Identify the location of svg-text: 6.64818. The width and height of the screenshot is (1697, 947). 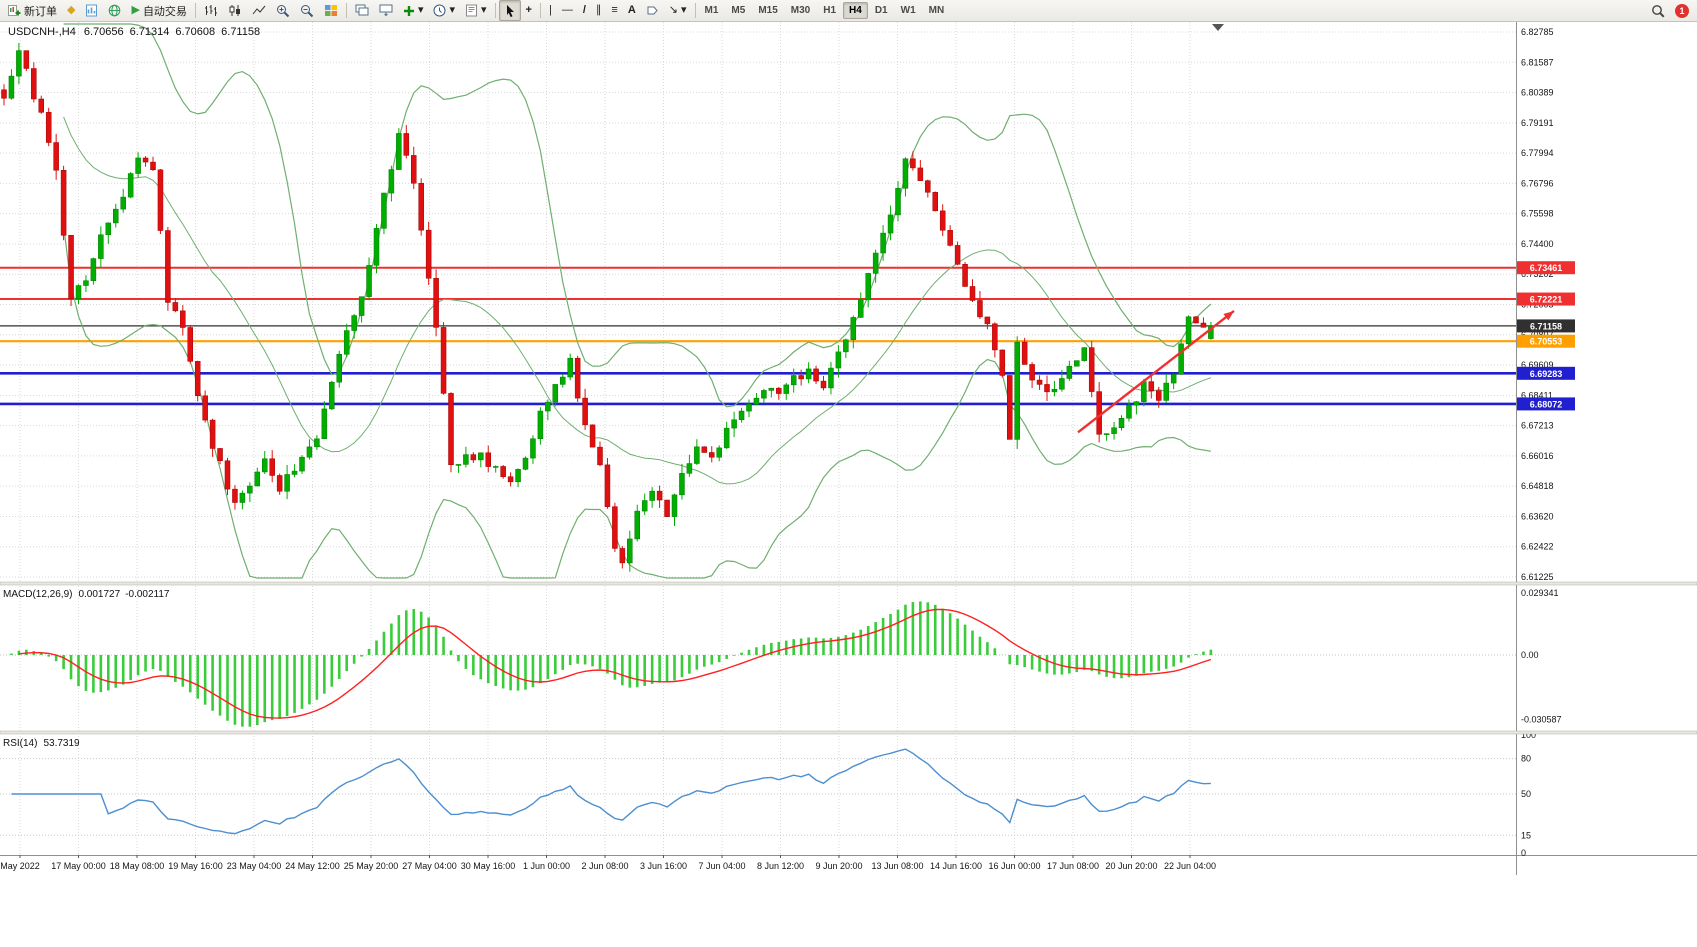
(1537, 486).